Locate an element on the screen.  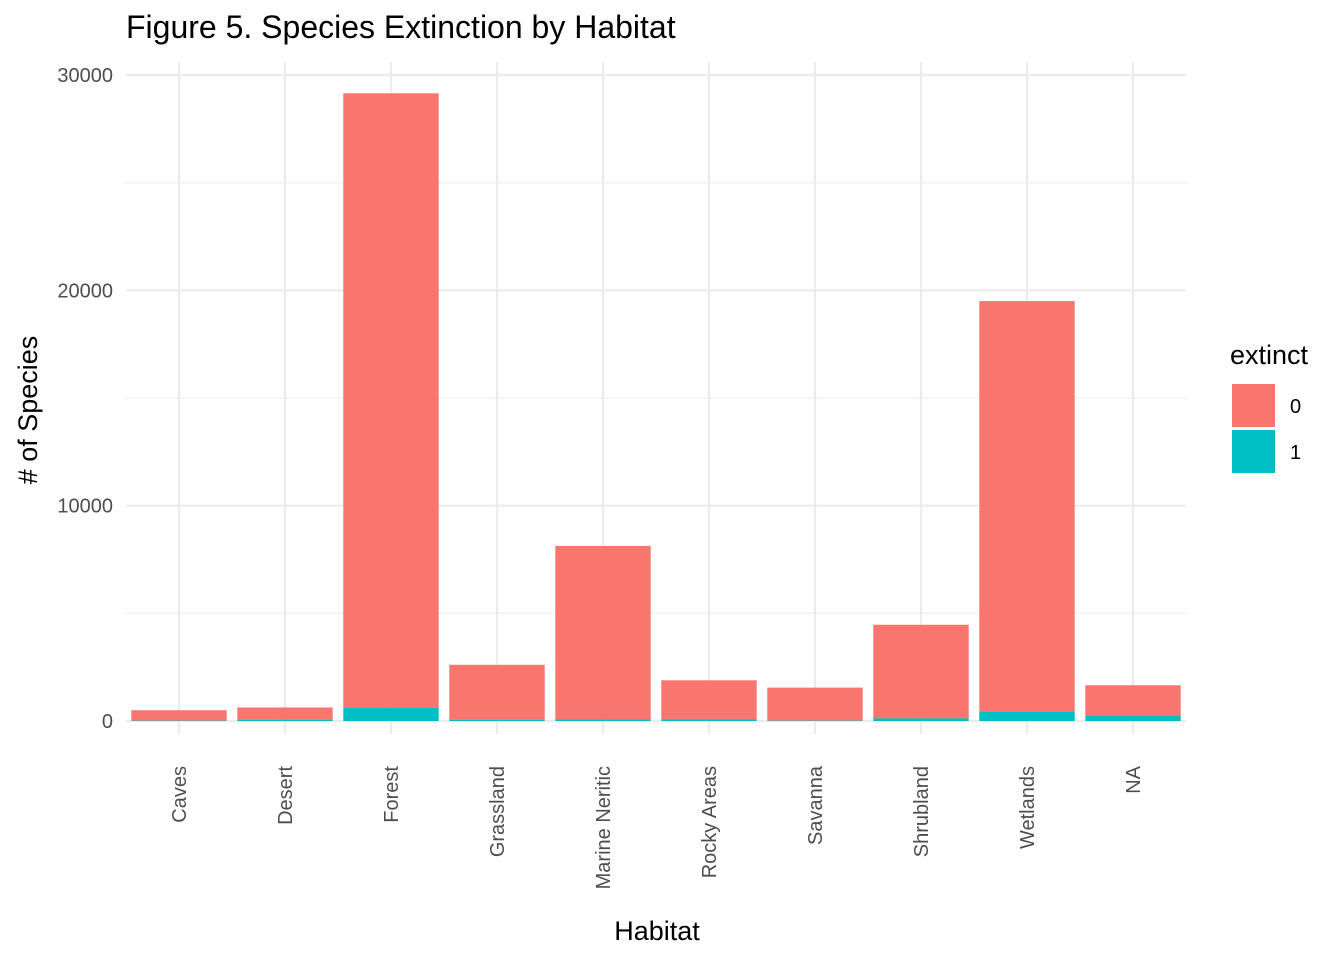
x-tick-label: Wetlands is located at coordinates (1028, 807).